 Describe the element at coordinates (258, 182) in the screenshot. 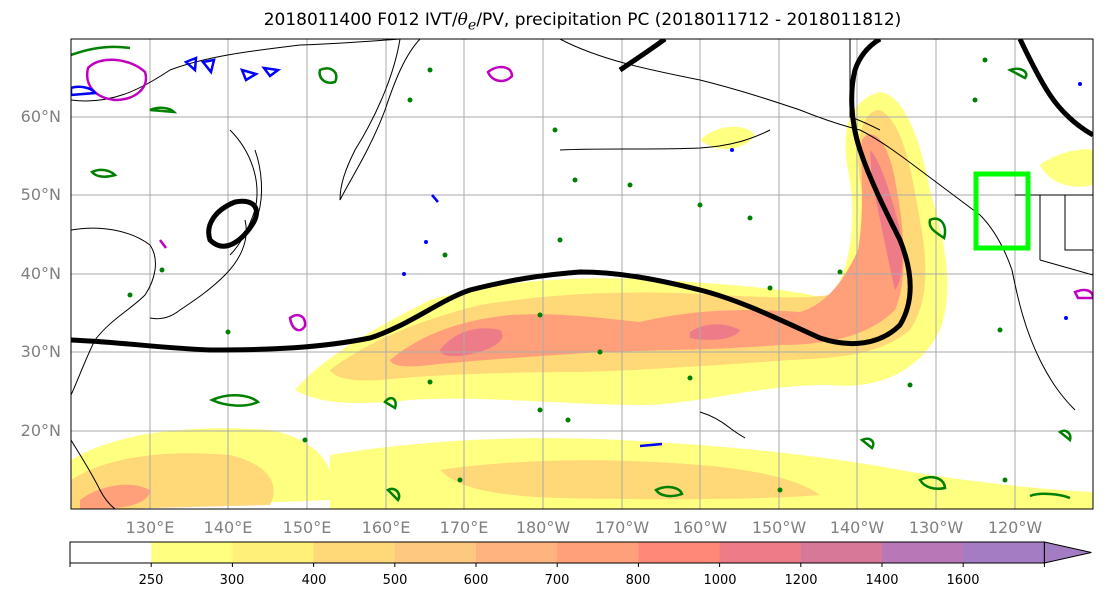

I see `coast-sakhalin` at that location.